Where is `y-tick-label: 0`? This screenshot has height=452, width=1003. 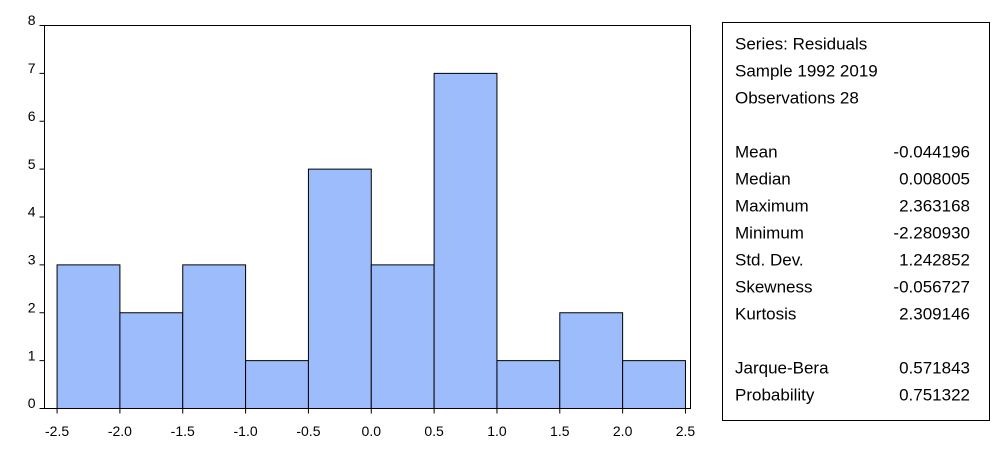 y-tick-label: 0 is located at coordinates (32, 403).